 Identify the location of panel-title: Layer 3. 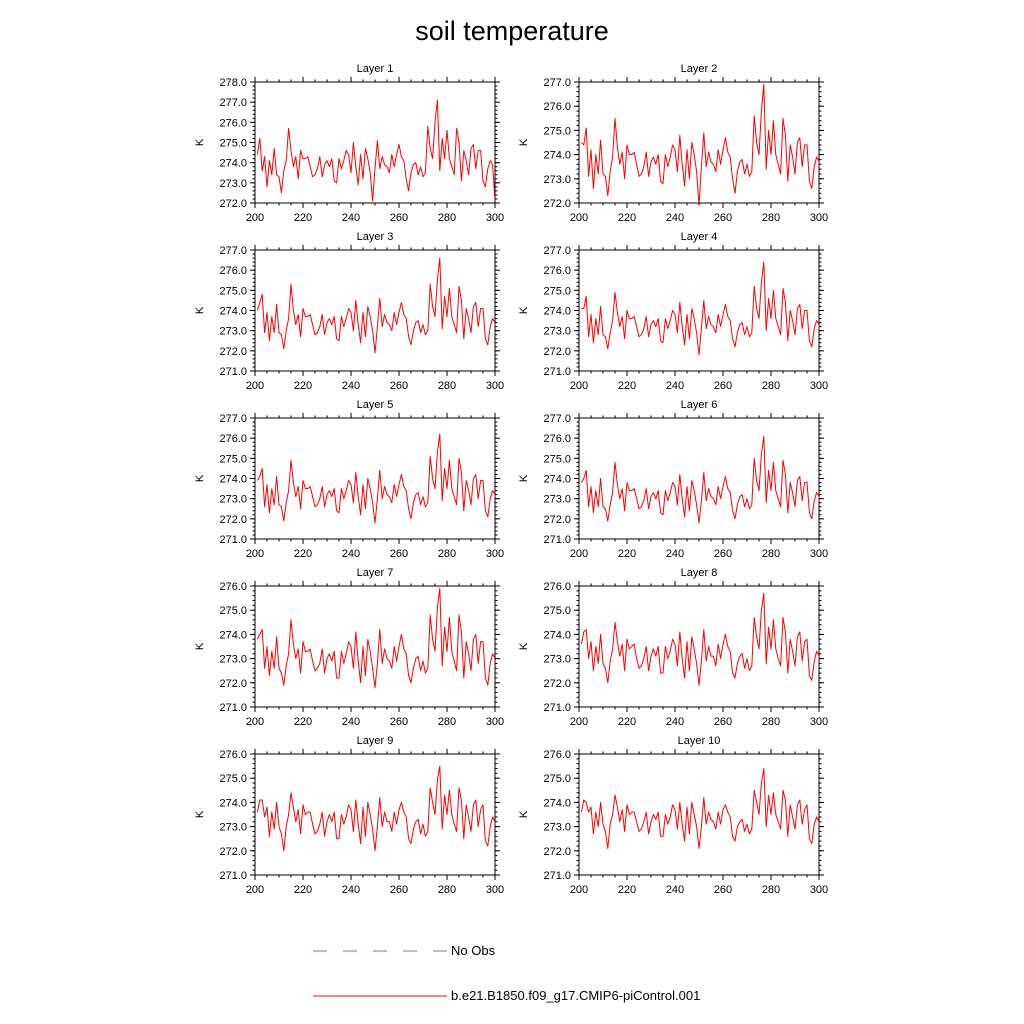
(375, 237).